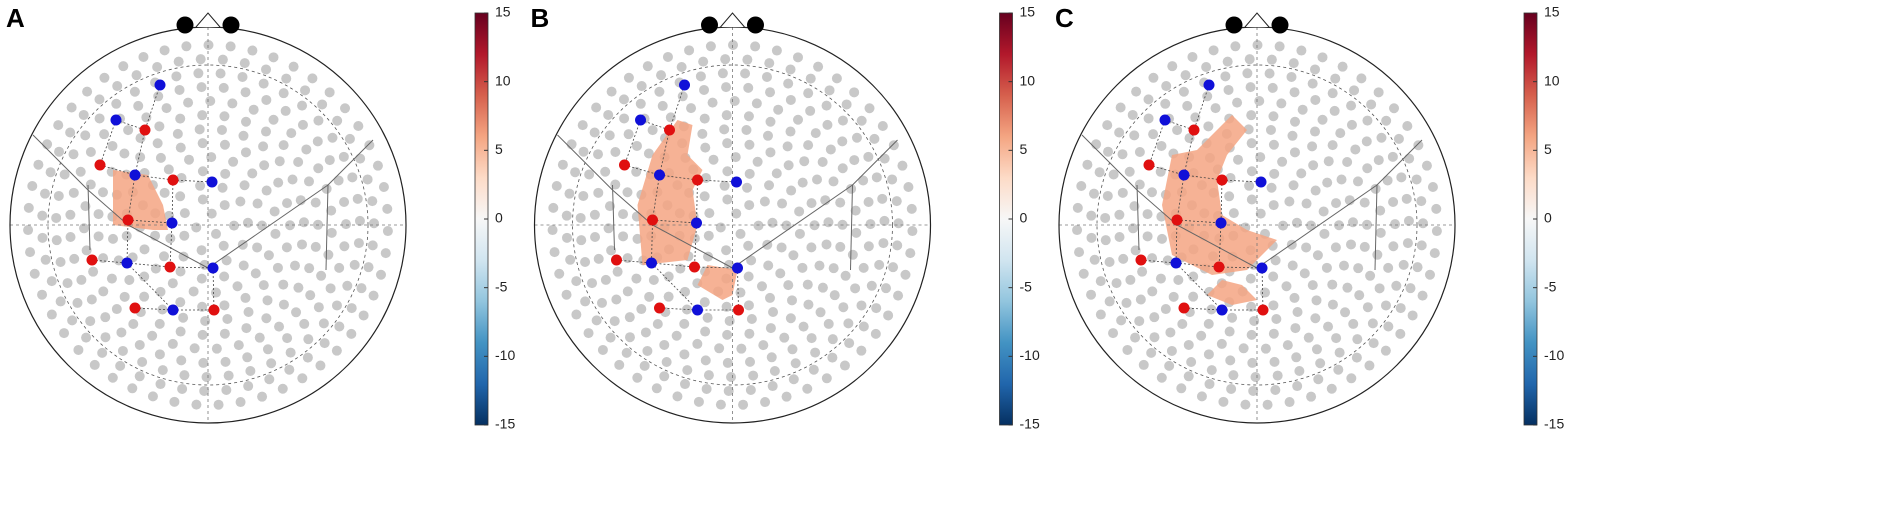 This screenshot has height=525, width=1902. I want to click on activation-patch, so click(1219, 195).